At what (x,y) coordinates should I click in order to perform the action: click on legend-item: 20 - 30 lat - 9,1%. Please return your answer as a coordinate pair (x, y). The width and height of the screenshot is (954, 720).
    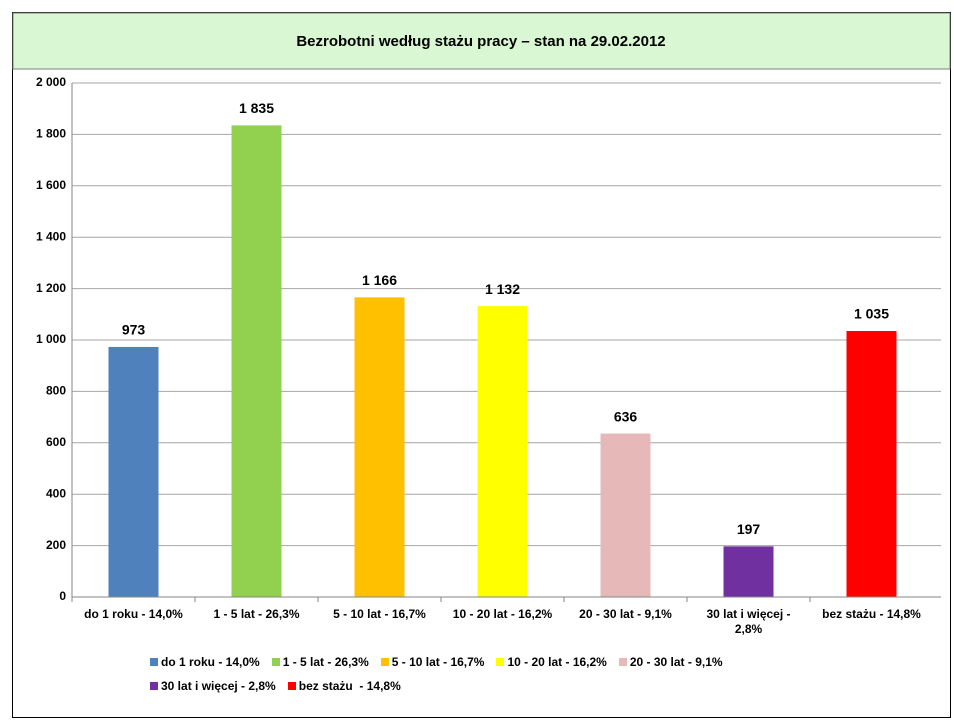
    Looking at the image, I should click on (670, 662).